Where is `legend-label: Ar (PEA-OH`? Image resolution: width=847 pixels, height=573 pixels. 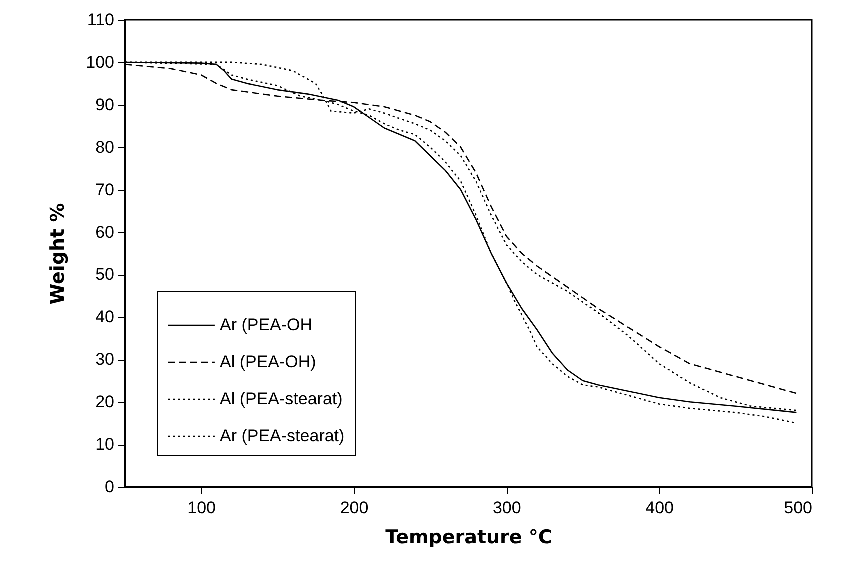
legend-label: Ar (PEA-OH is located at coordinates (266, 325).